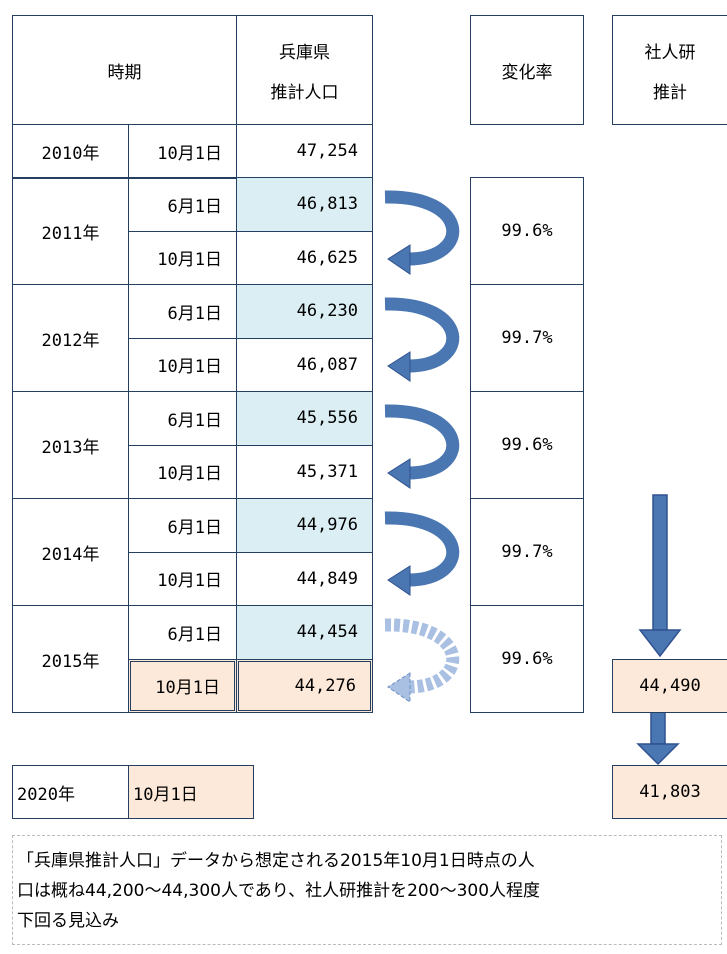  Describe the element at coordinates (327, 578) in the screenshot. I see `cell-text: 44,849` at that location.